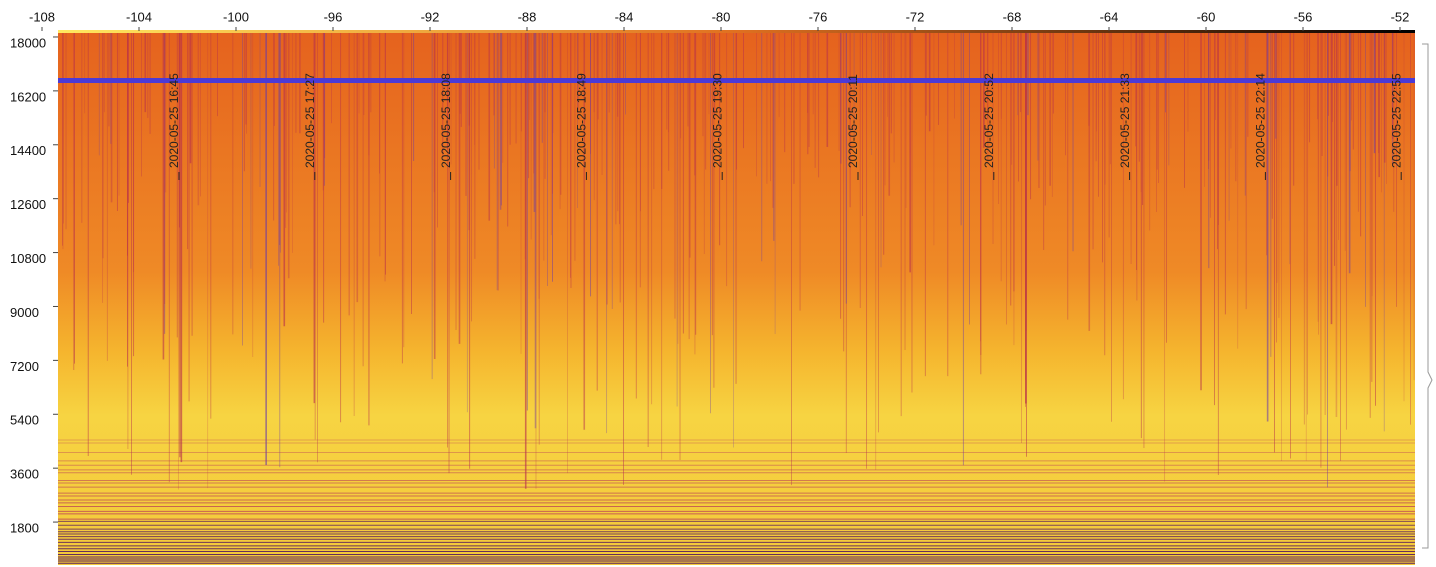 The image size is (1436, 567). I want to click on x-tick-label: -88, so click(527, 16).